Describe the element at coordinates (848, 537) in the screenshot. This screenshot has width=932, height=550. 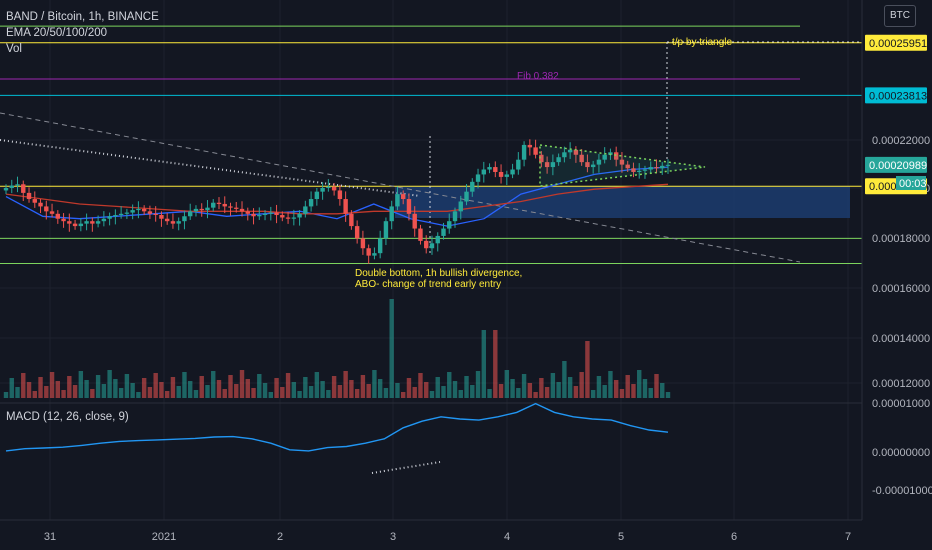
I see `x-tick-7: 7` at that location.